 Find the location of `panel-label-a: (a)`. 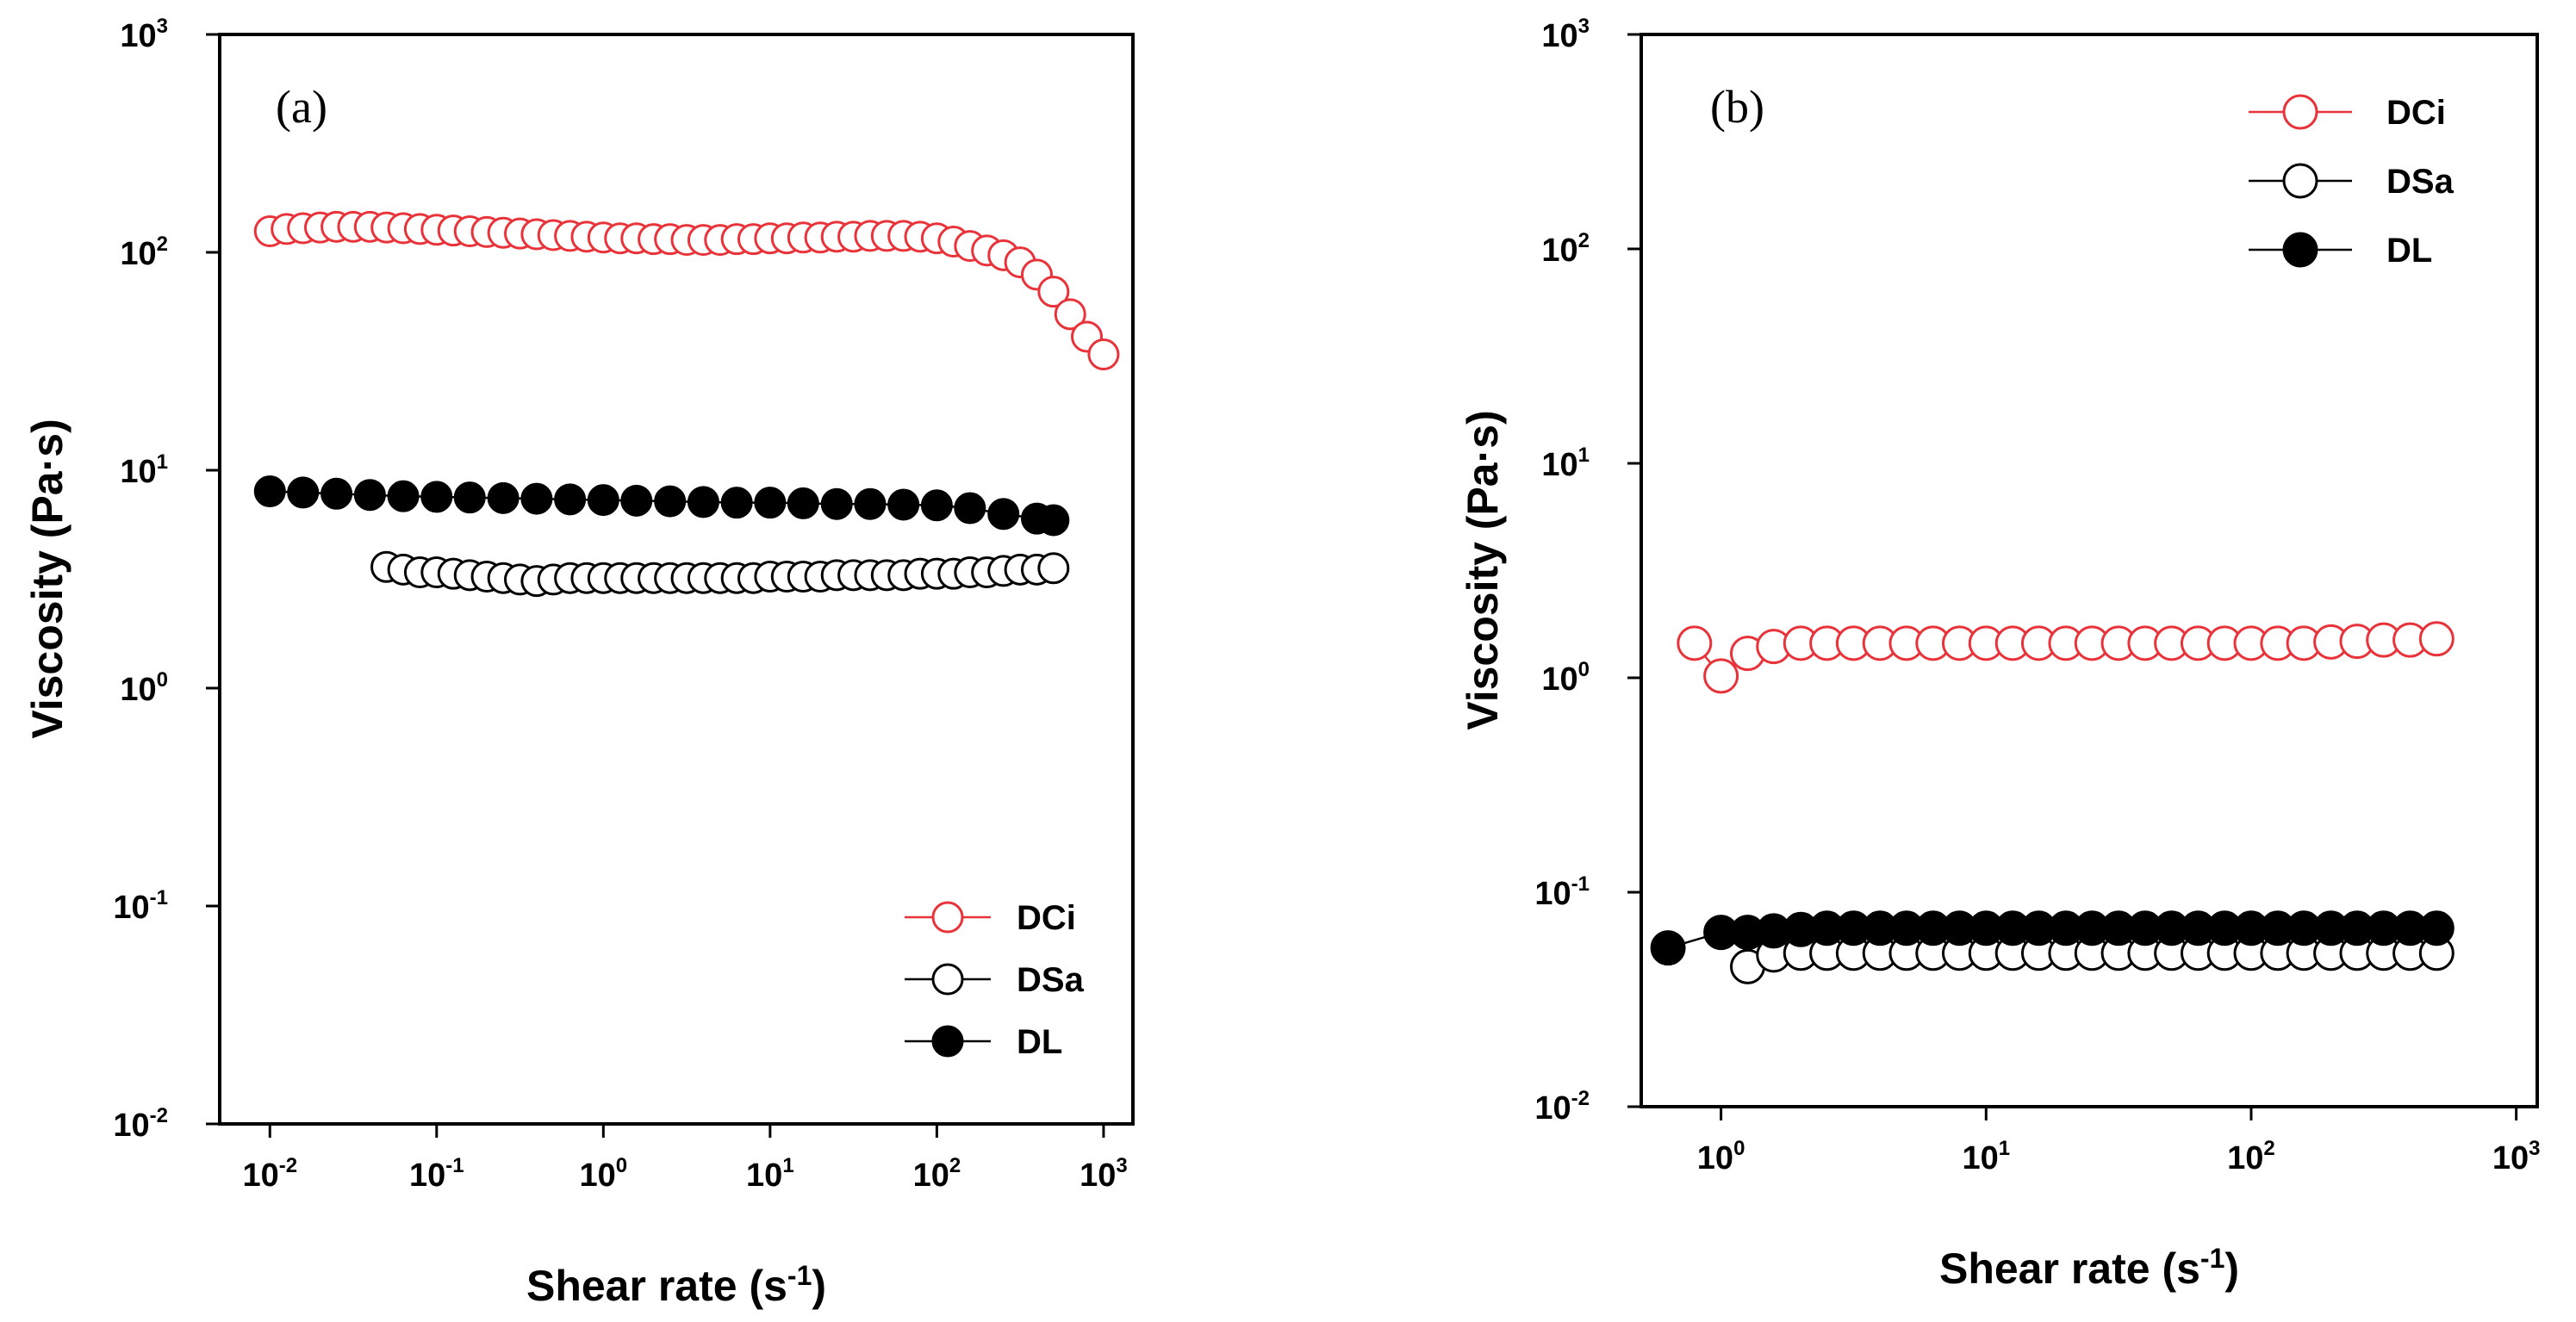

panel-label-a: (a) is located at coordinates (302, 107).